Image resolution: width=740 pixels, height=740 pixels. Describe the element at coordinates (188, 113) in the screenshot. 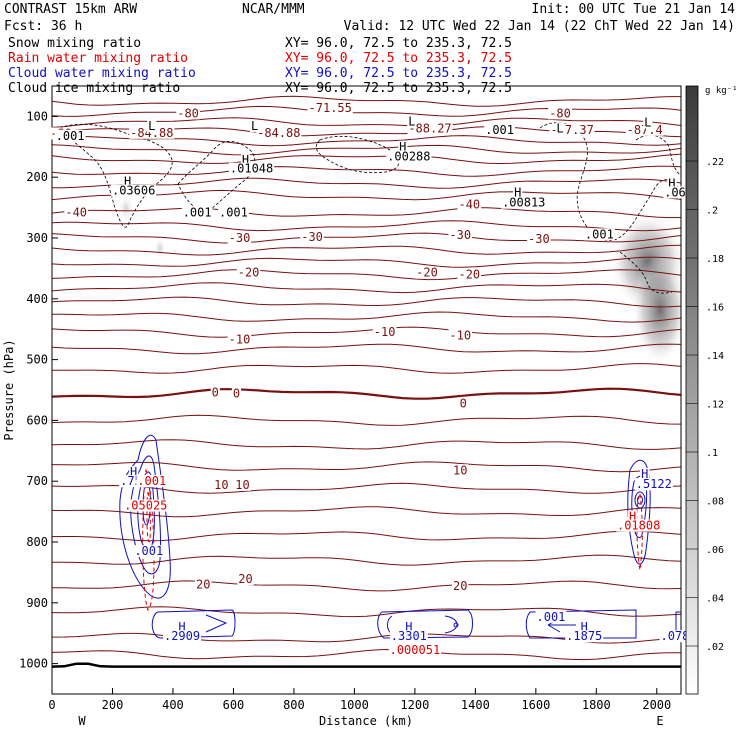

I see `temp-label-0: -80` at that location.